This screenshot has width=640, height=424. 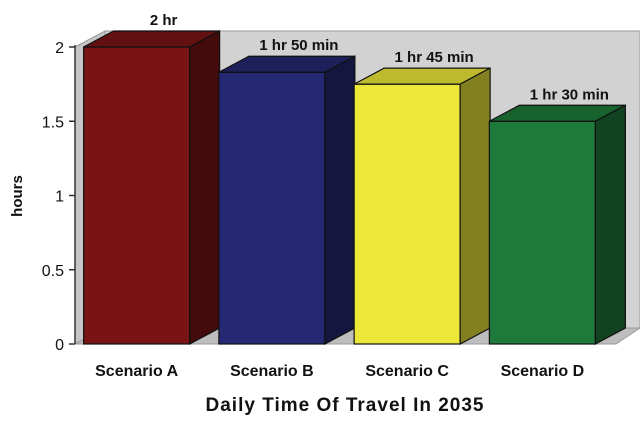 What do you see at coordinates (59, 345) in the screenshot?
I see `y-tick-label: 0` at bounding box center [59, 345].